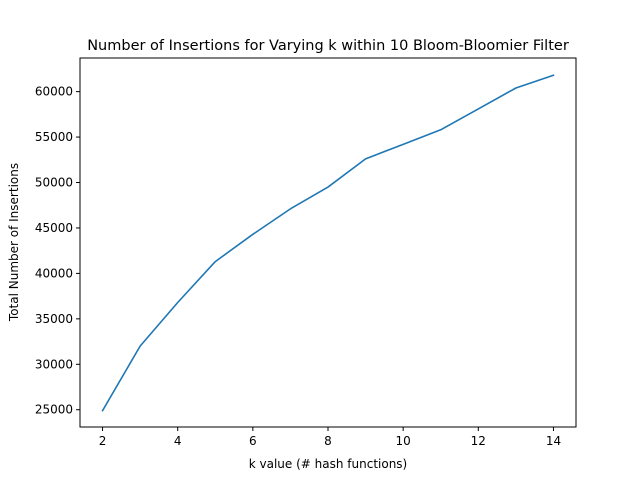 This screenshot has width=640, height=480. What do you see at coordinates (178, 441) in the screenshot?
I see `x-tick-label: 4` at bounding box center [178, 441].